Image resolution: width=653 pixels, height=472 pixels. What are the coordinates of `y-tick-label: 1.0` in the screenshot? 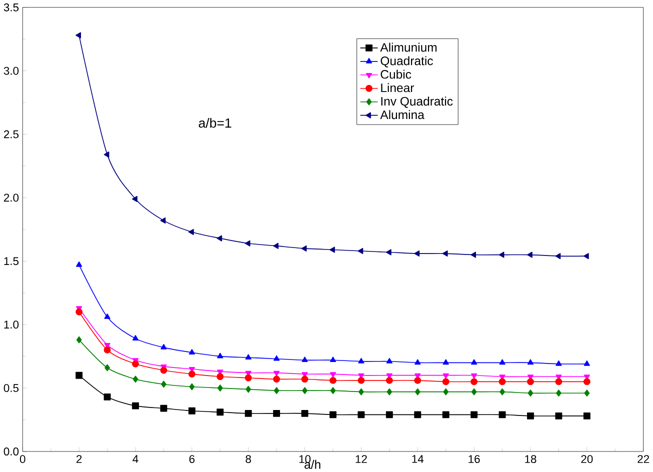 It's located at (11, 324).